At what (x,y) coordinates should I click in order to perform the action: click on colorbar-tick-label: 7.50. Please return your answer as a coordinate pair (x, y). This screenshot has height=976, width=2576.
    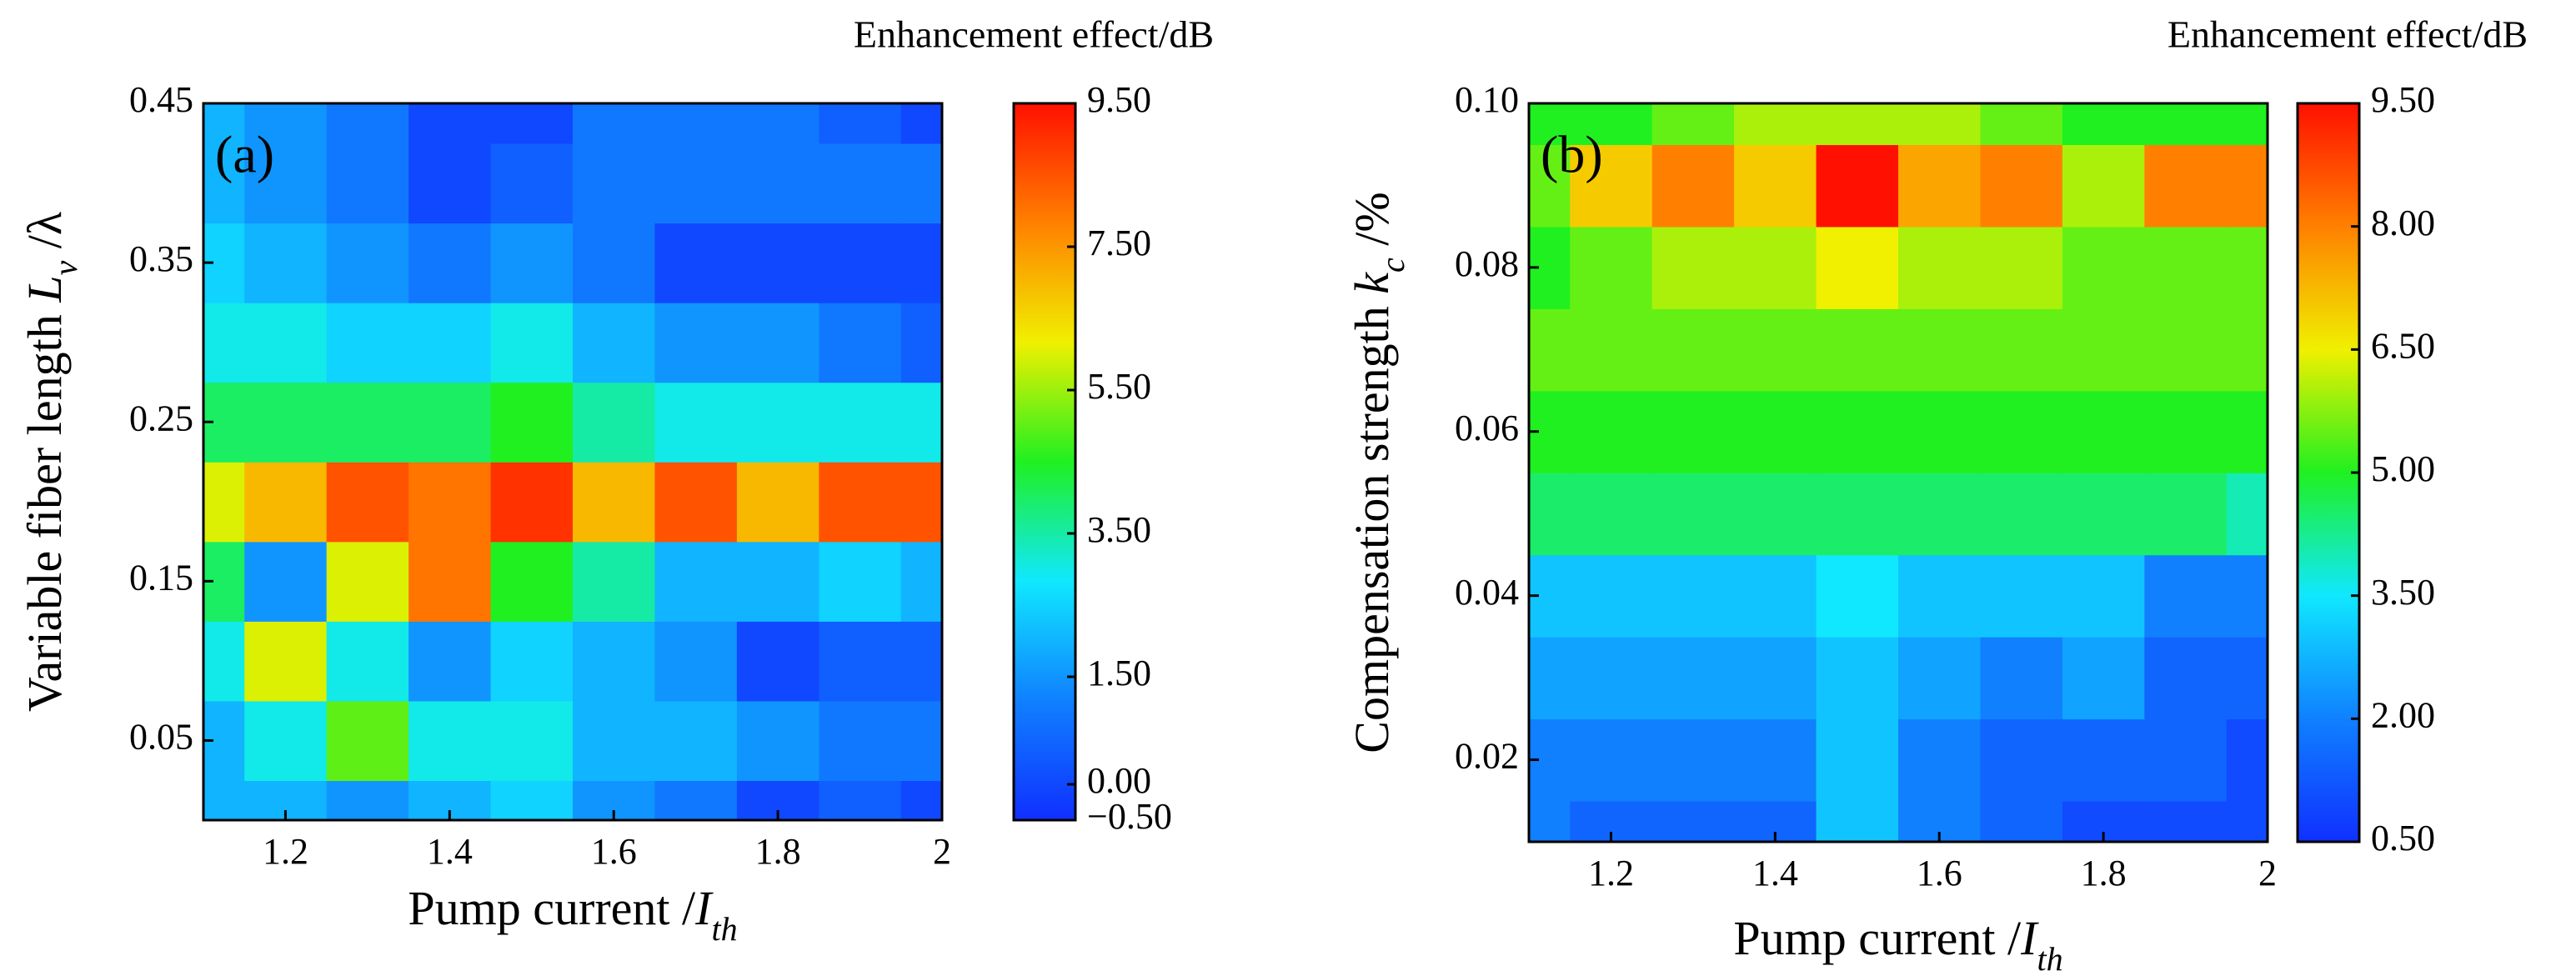
    Looking at the image, I should click on (1119, 243).